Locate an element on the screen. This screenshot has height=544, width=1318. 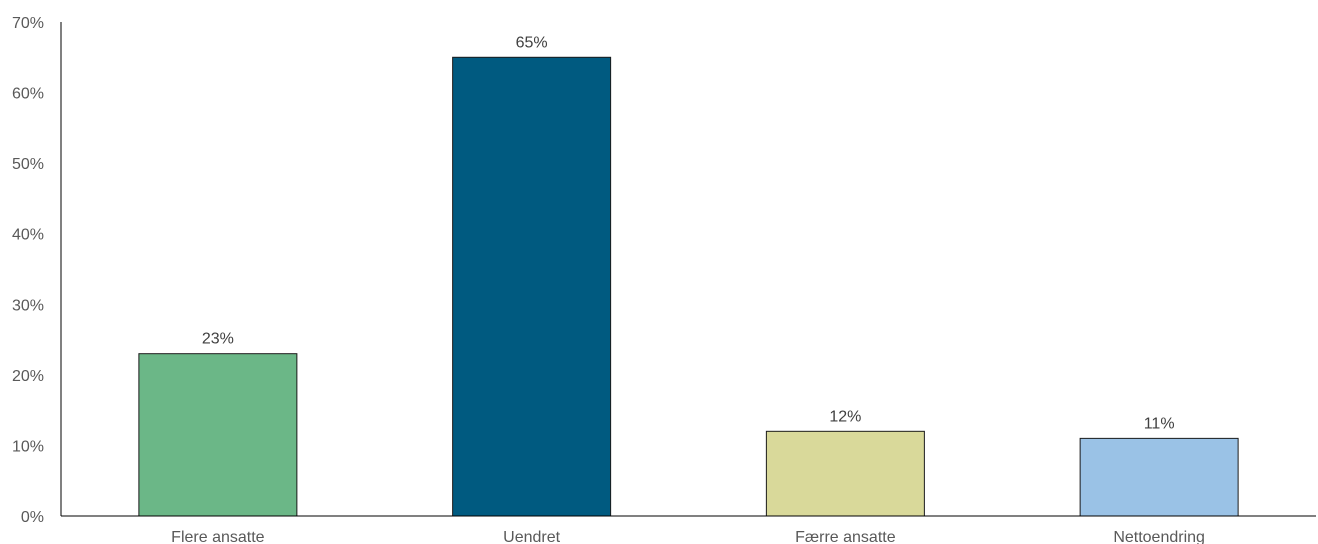
y-tick-label: 50% is located at coordinates (28, 164).